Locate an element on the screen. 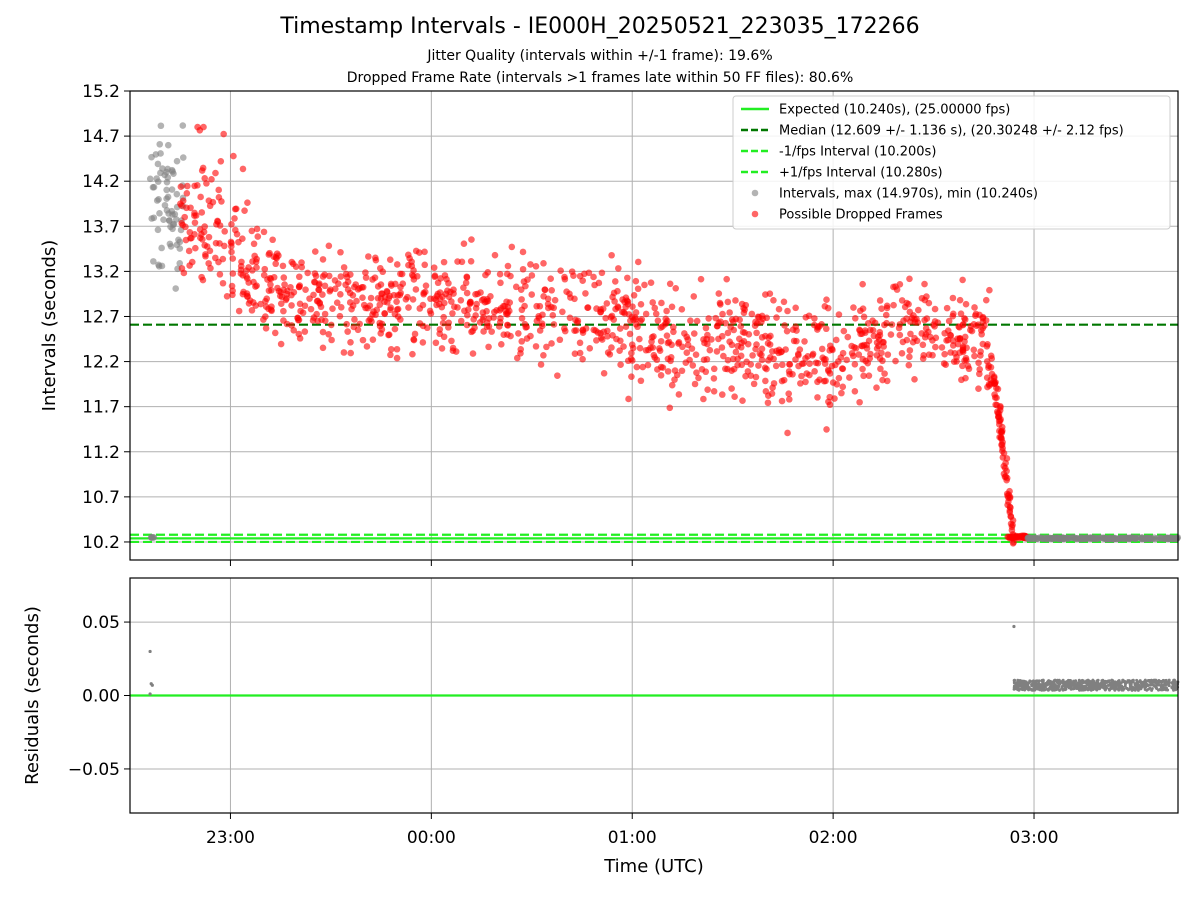 This screenshot has width=1200, height=900. legend-entry-label: Intervals, max (14.970s), min (10.240s) is located at coordinates (908, 194).